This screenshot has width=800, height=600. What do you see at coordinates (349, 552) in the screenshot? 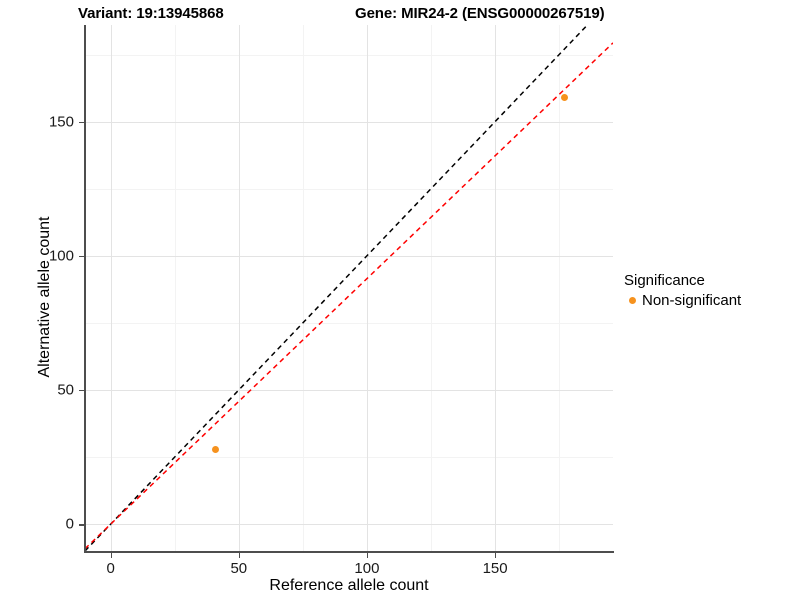
I see `x-axis-line` at bounding box center [349, 552].